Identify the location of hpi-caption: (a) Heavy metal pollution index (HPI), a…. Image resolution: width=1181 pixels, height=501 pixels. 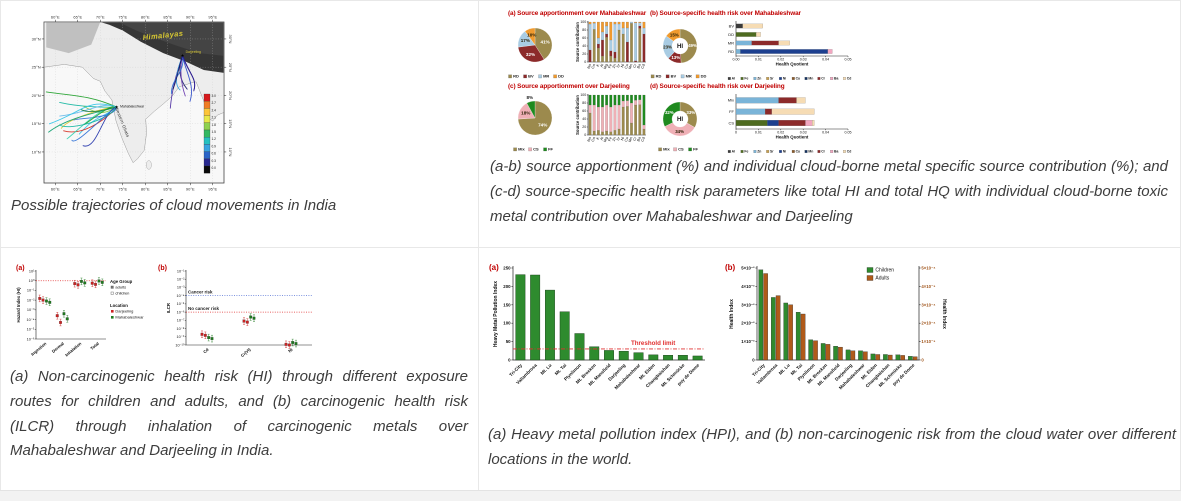
(832, 447).